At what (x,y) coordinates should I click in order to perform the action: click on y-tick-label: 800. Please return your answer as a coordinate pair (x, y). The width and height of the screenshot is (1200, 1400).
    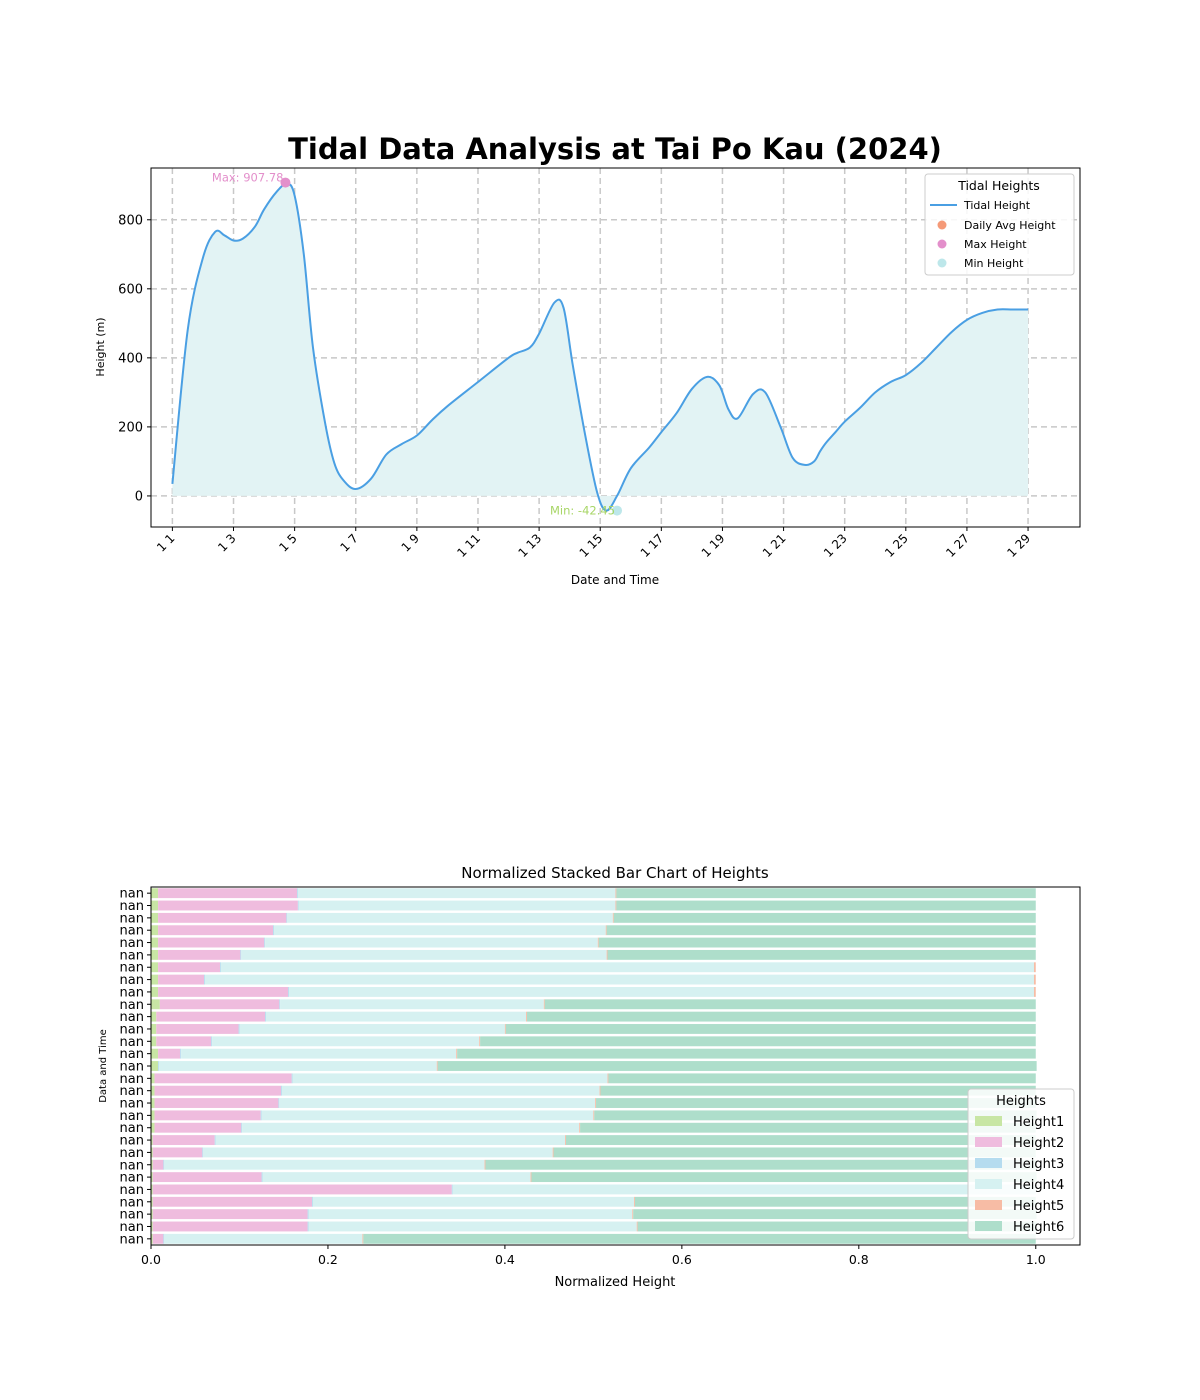
    Looking at the image, I should click on (130, 220).